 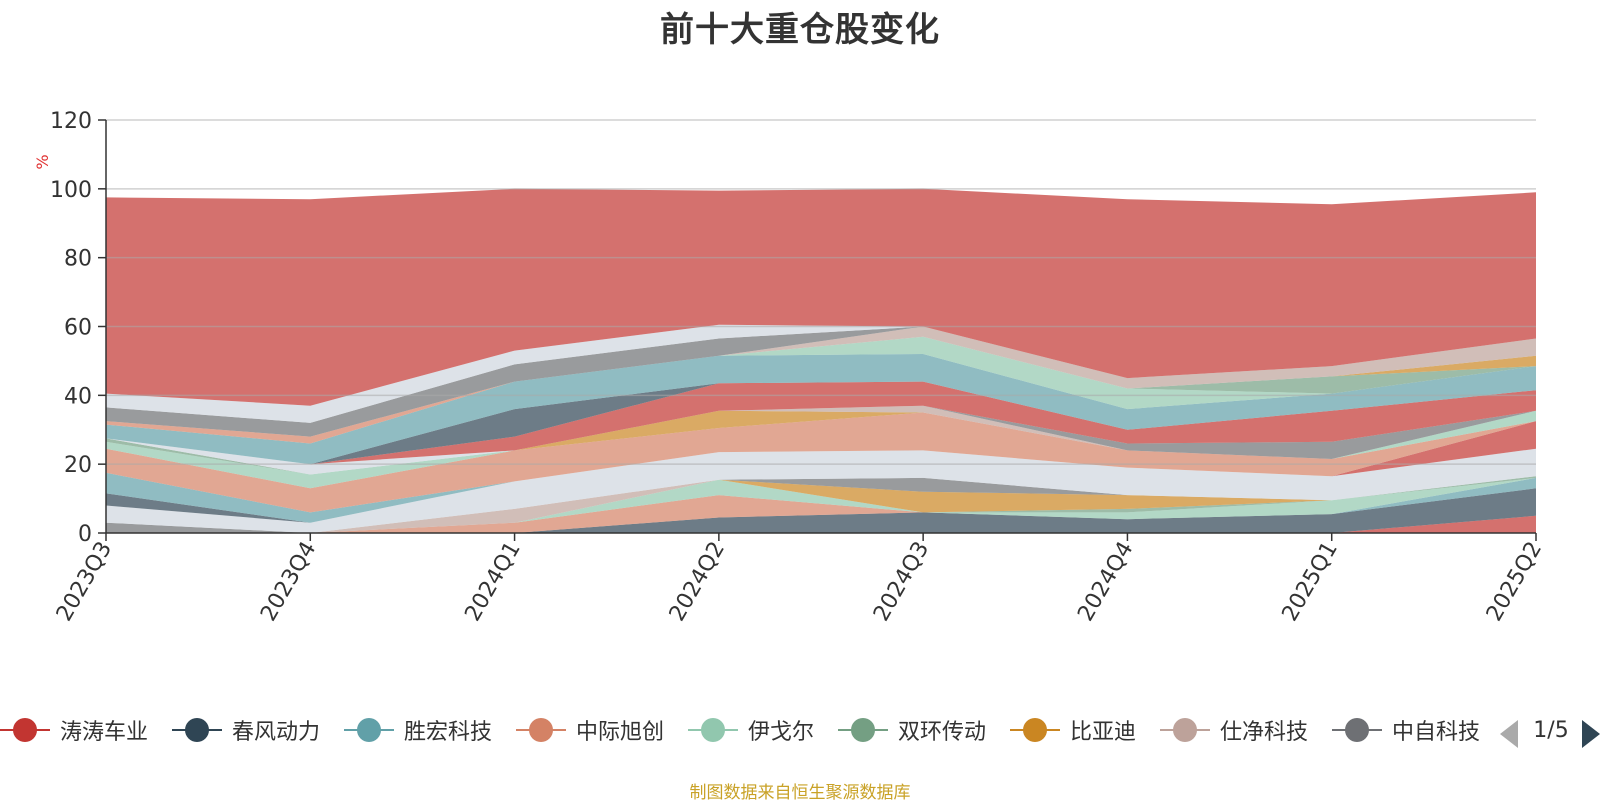 I want to click on next-page-icon, so click(x=1591, y=734).